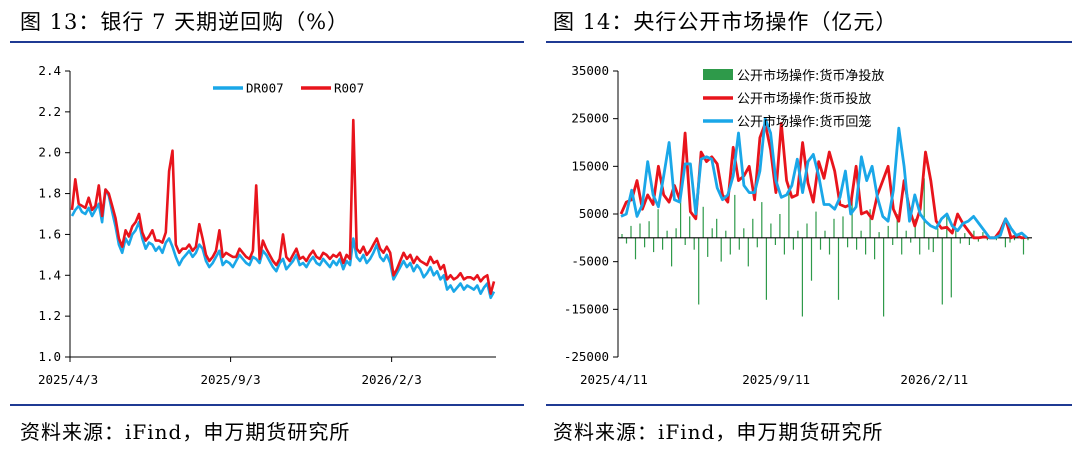 Image resolution: width=1080 pixels, height=452 pixels. I want to click on legend-label: 公开市场操作:货币净投放, so click(810, 76).